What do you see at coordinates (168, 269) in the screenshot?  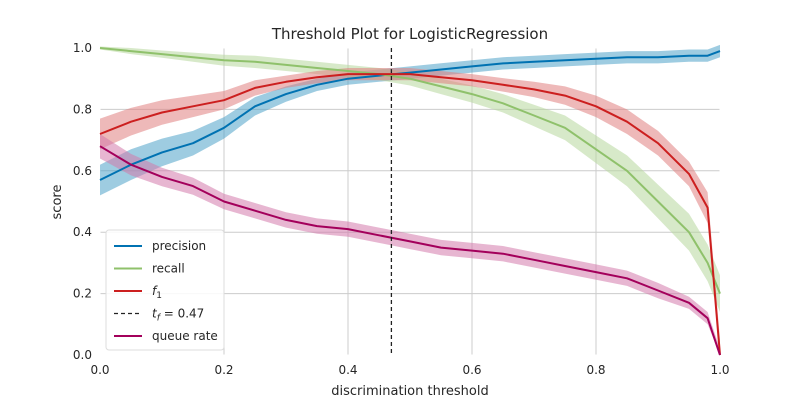 I see `legend-label-recall: recall` at bounding box center [168, 269].